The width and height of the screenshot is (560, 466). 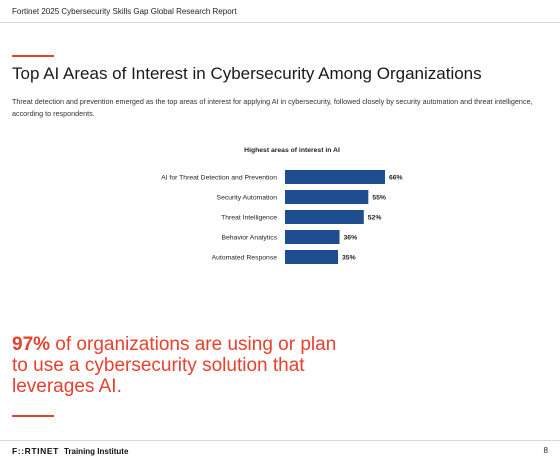 I want to click on page-number: 8, so click(x=545, y=450).